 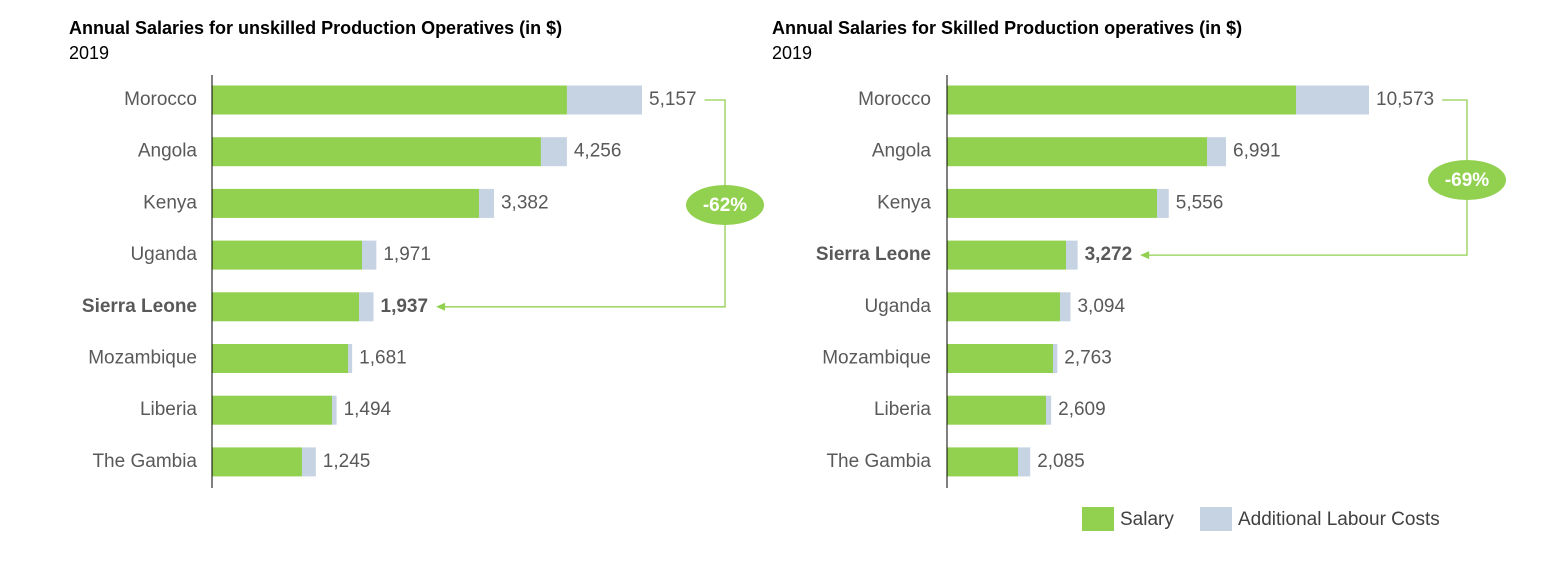 What do you see at coordinates (347, 461) in the screenshot?
I see `value-label: 1,245` at bounding box center [347, 461].